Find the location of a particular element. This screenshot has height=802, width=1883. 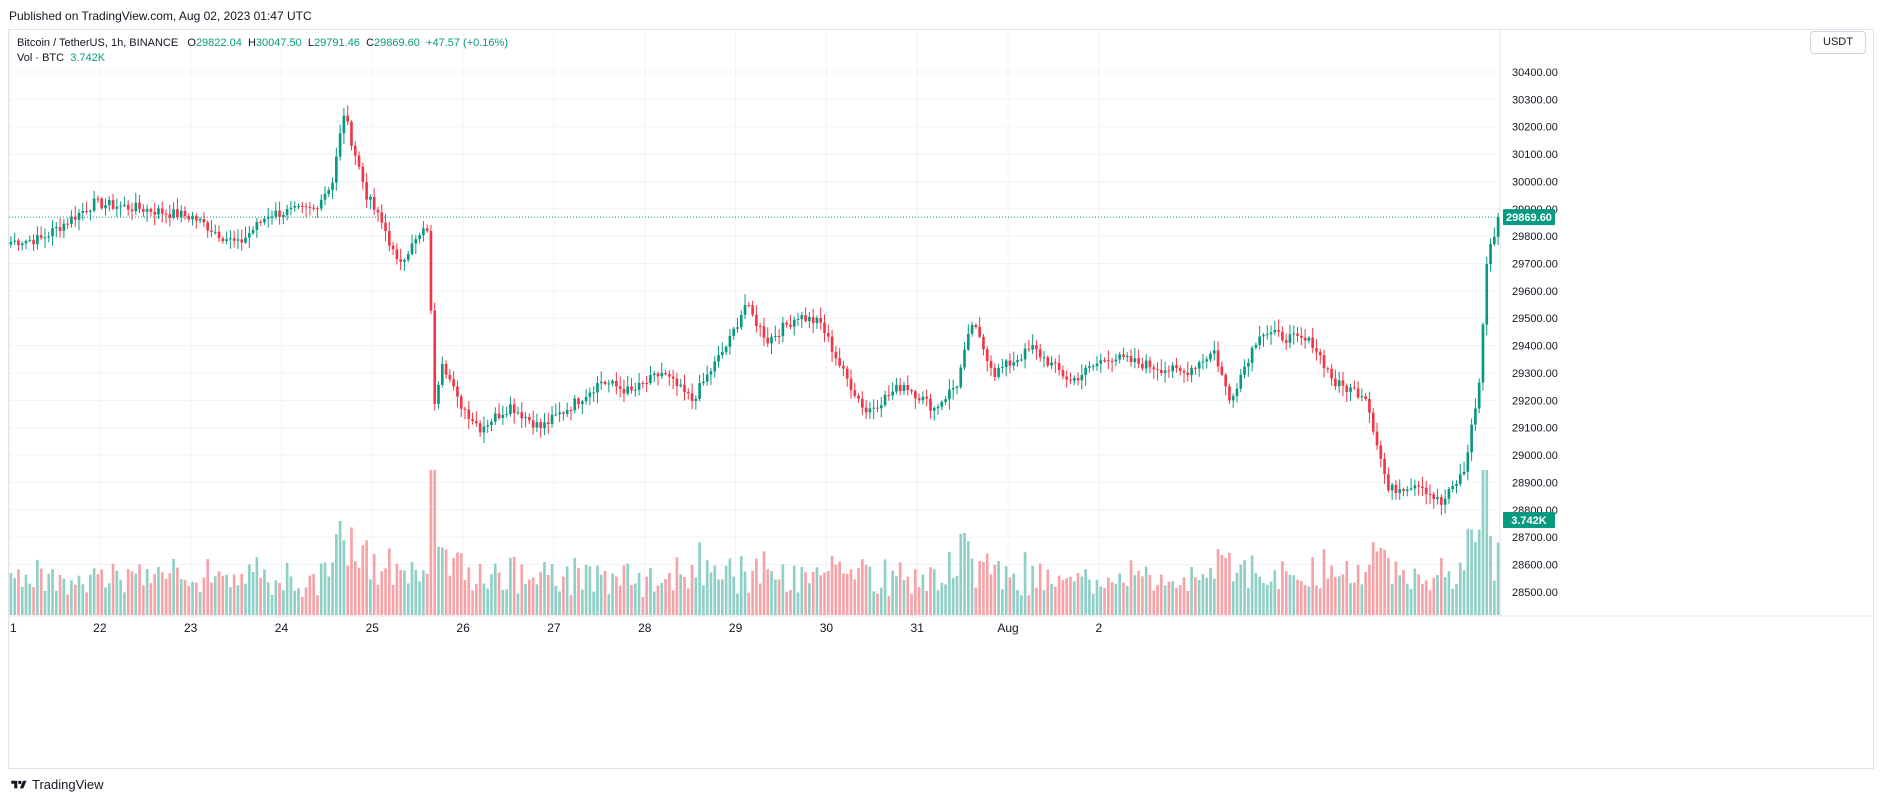

last-volume-badge-bg is located at coordinates (1529, 520).